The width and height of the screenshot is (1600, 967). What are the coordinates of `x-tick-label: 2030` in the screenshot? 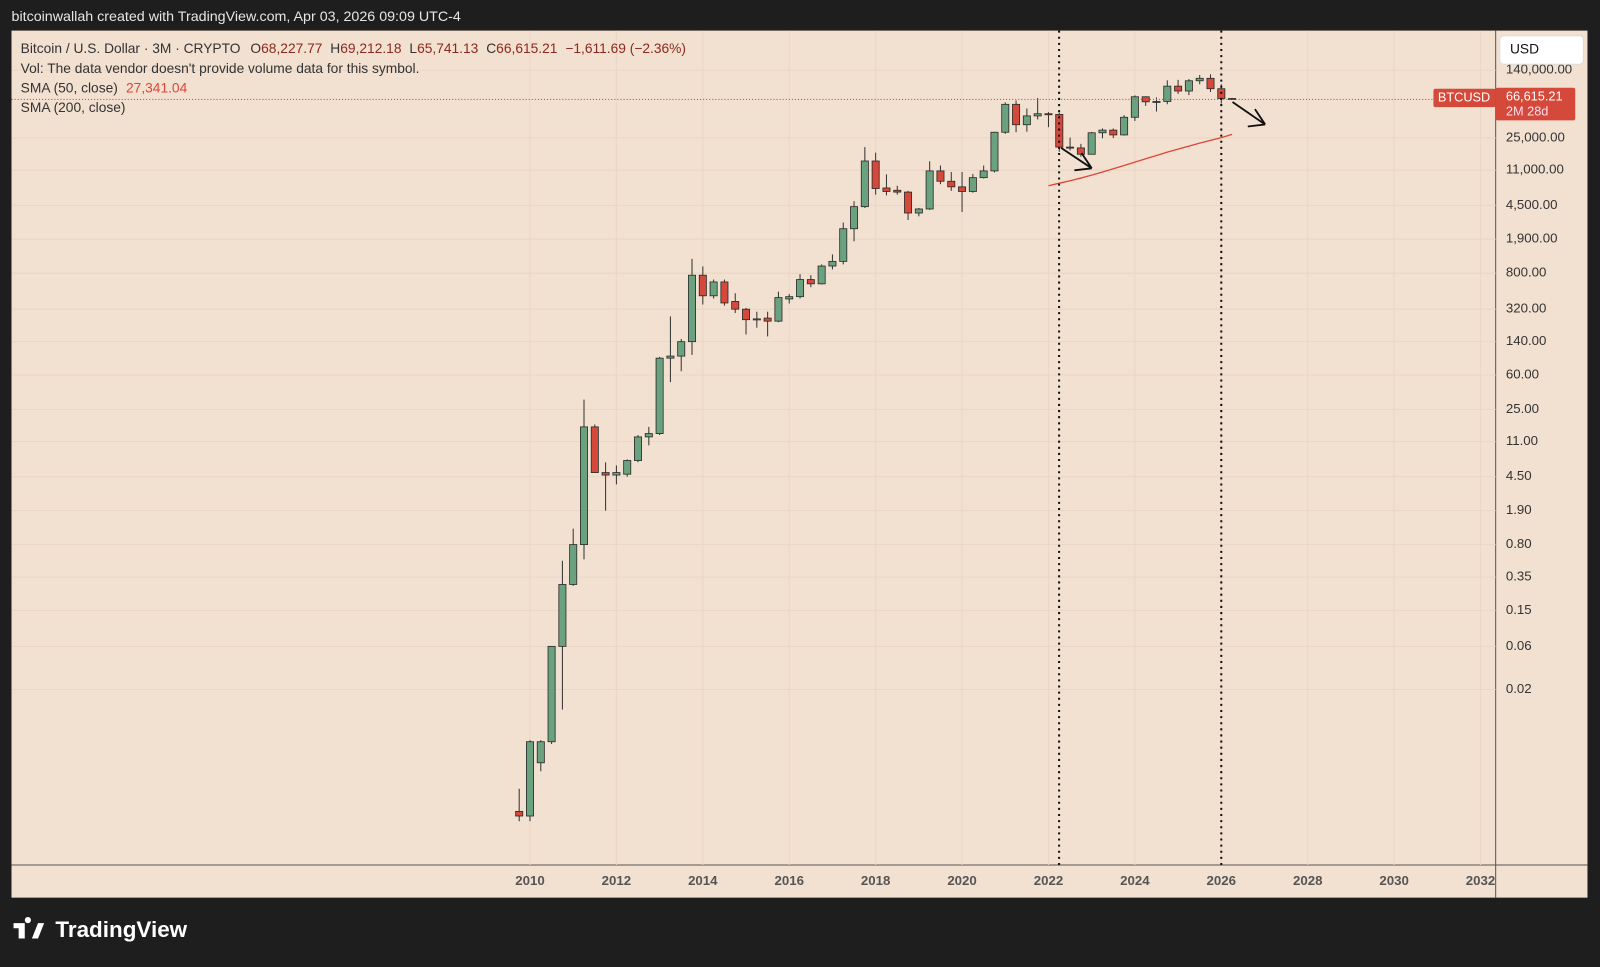 It's located at (1393, 880).